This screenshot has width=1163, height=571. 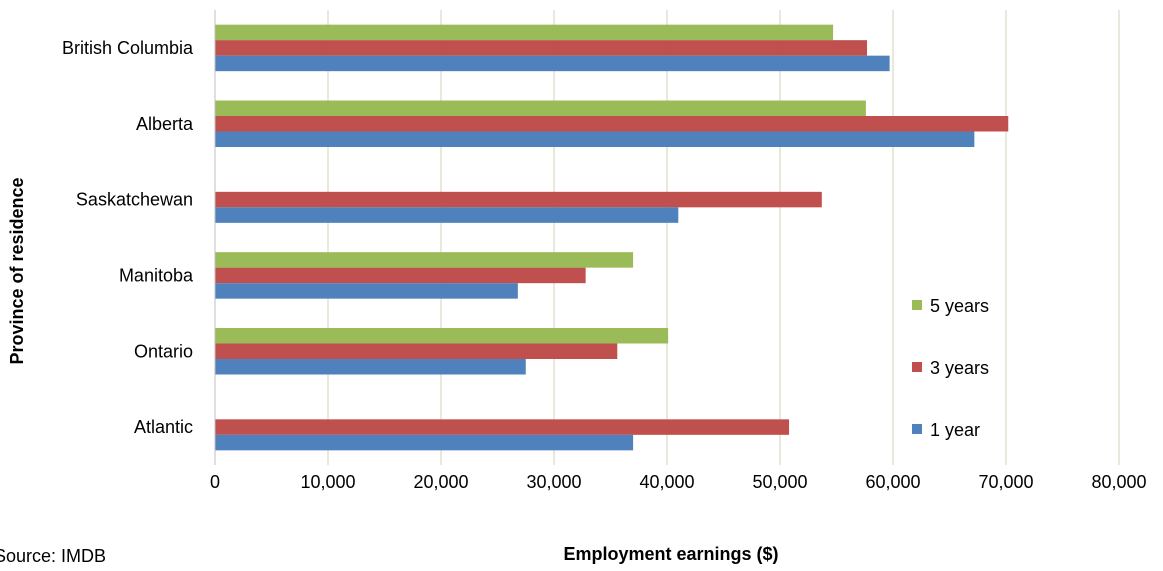 I want to click on x-tick-label: 30,000, so click(x=553, y=482).